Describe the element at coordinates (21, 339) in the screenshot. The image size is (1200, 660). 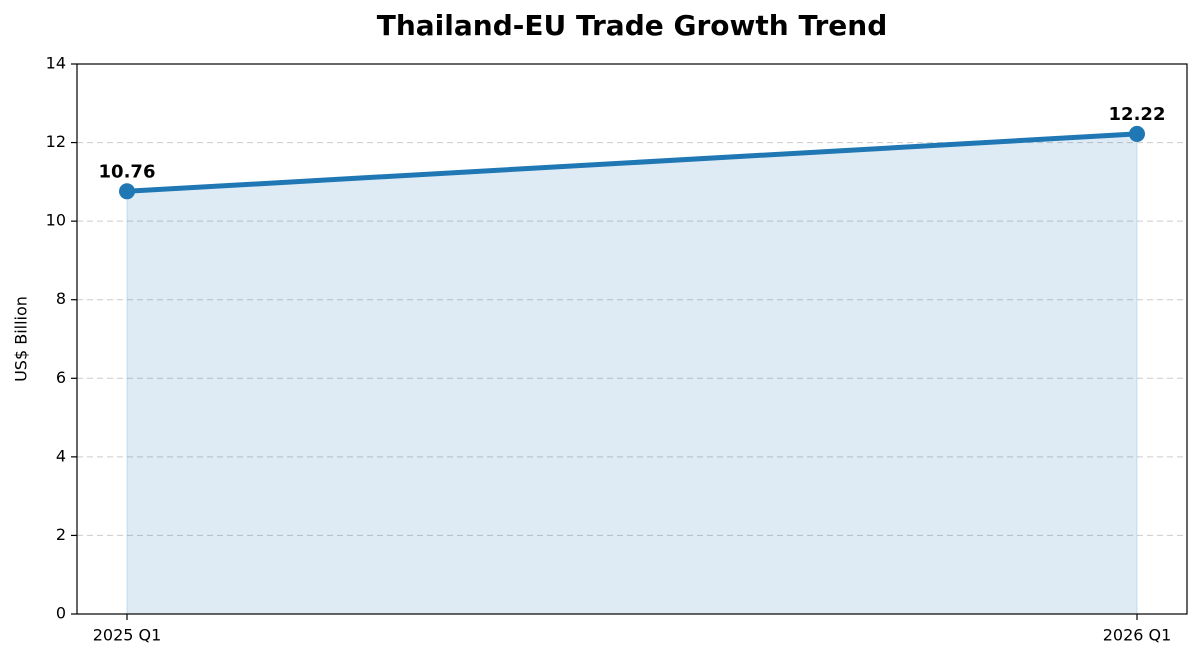
I see `y-axis-label: US$ Billion` at that location.